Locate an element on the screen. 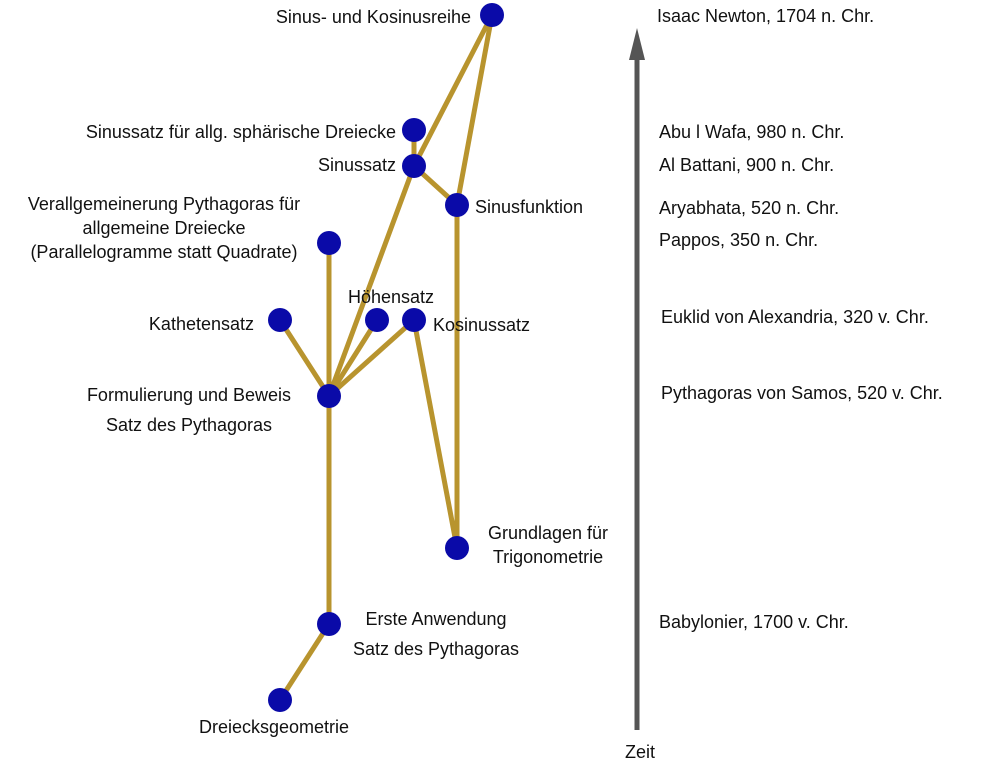 The height and width of the screenshot is (769, 1000). timeline-entry-al-battani: Al Battani, 900 n. Chr. is located at coordinates (746, 165).